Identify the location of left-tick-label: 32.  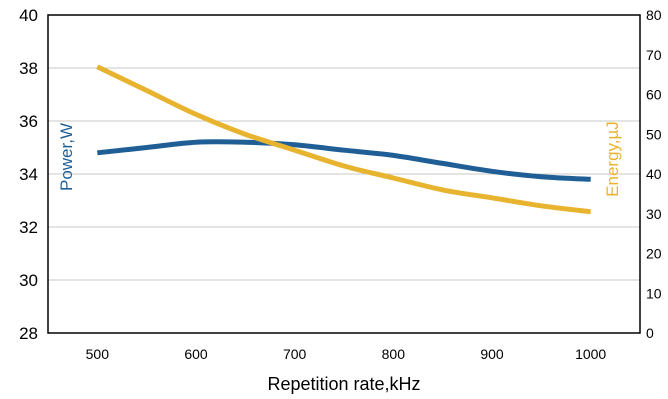
(28, 227).